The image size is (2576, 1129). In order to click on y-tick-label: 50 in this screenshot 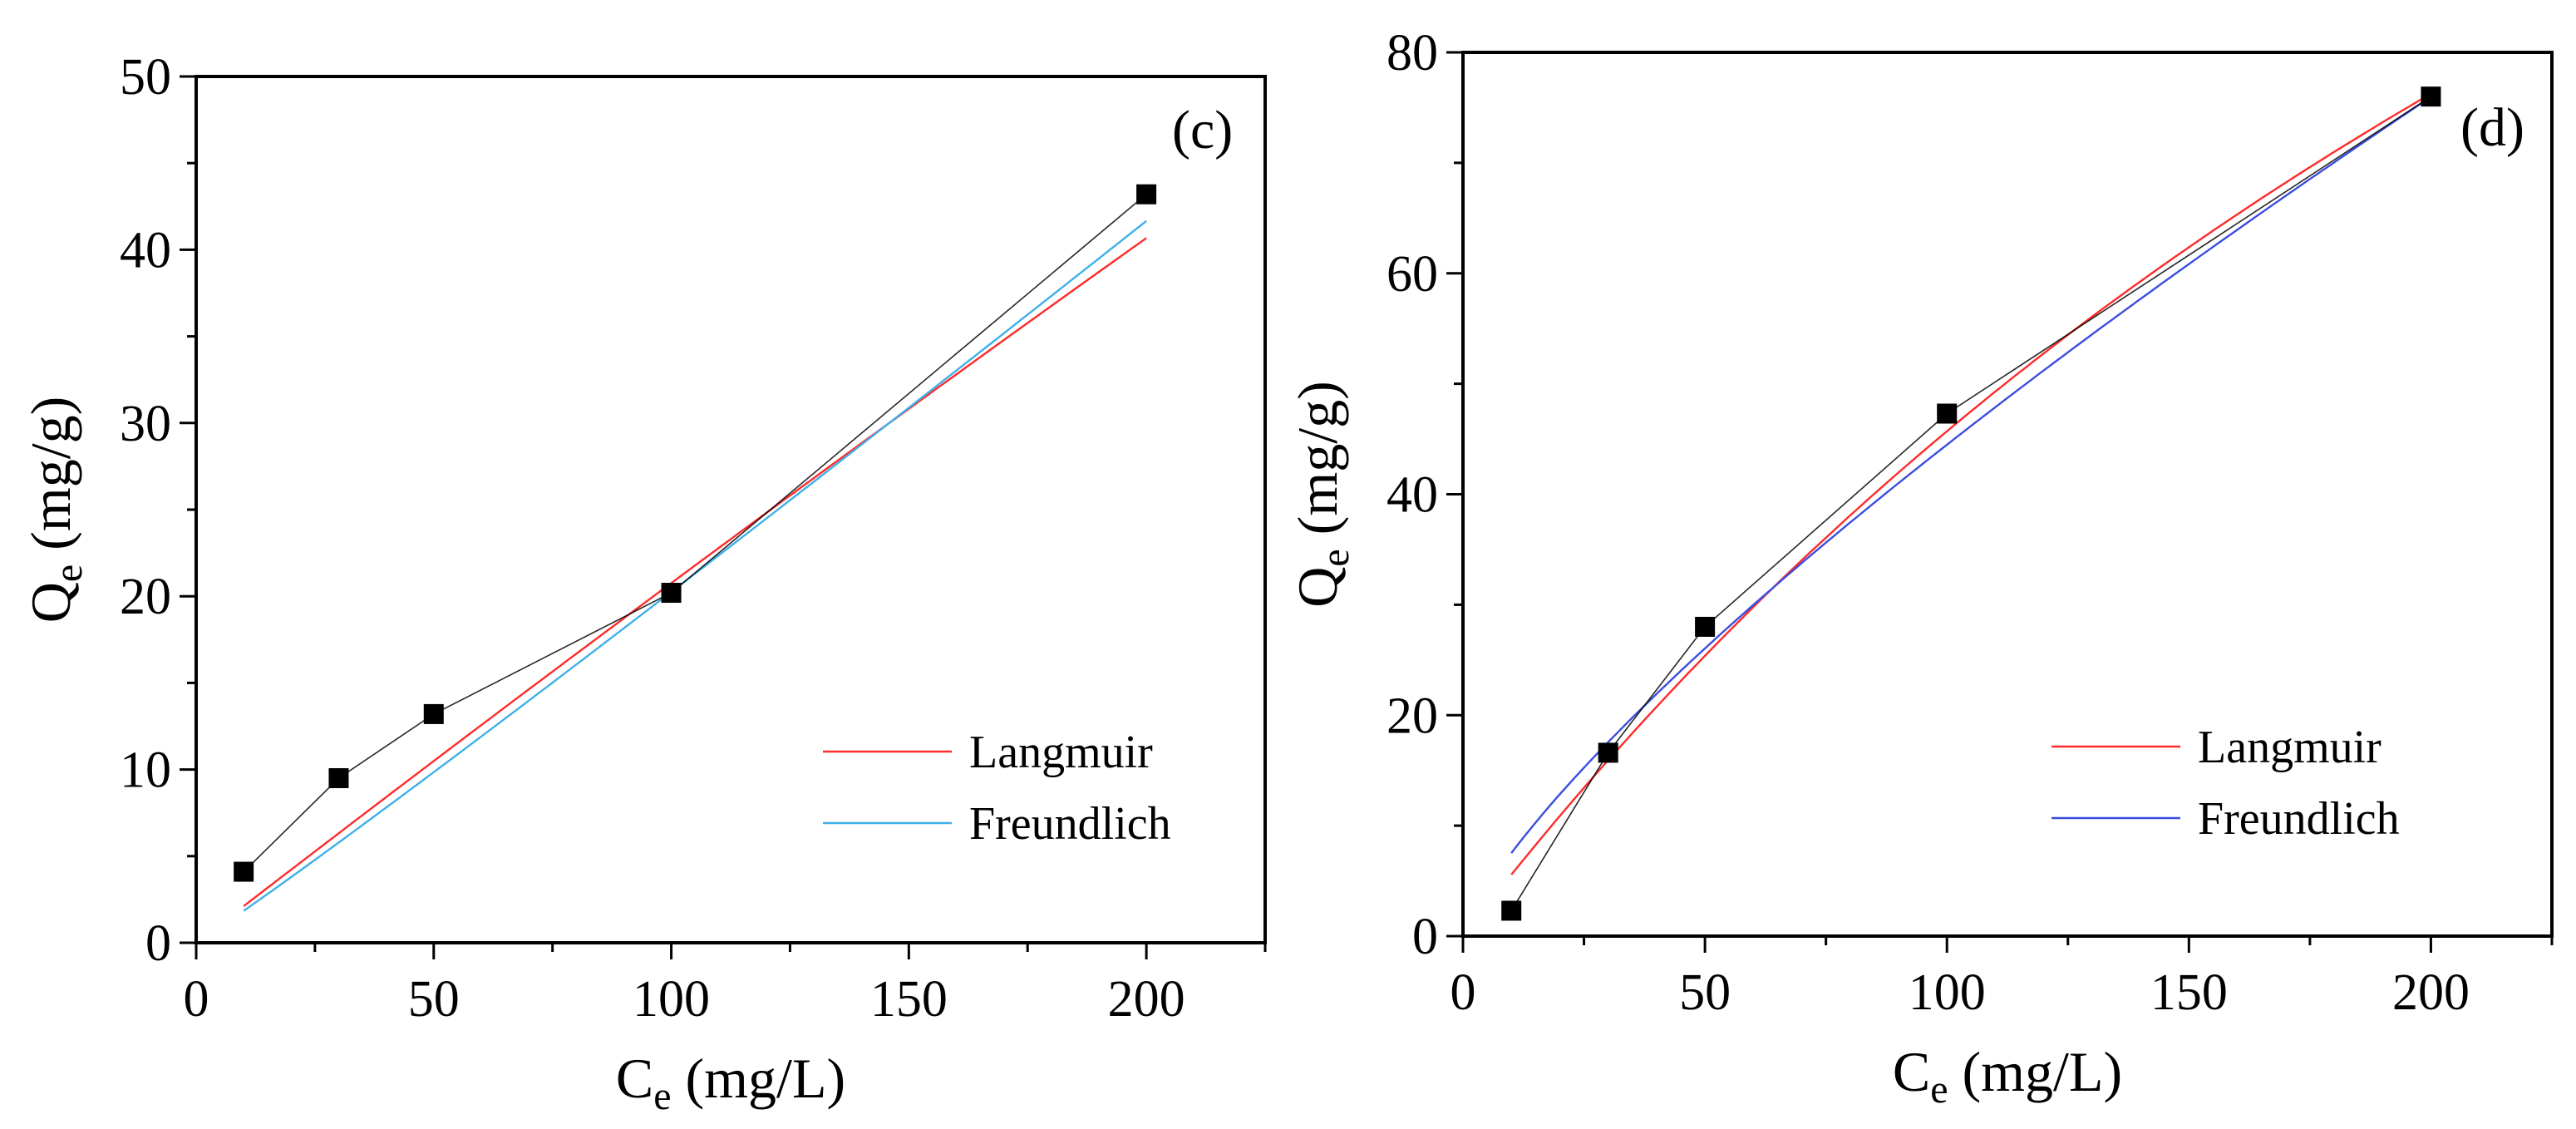, I will do `click(145, 78)`.